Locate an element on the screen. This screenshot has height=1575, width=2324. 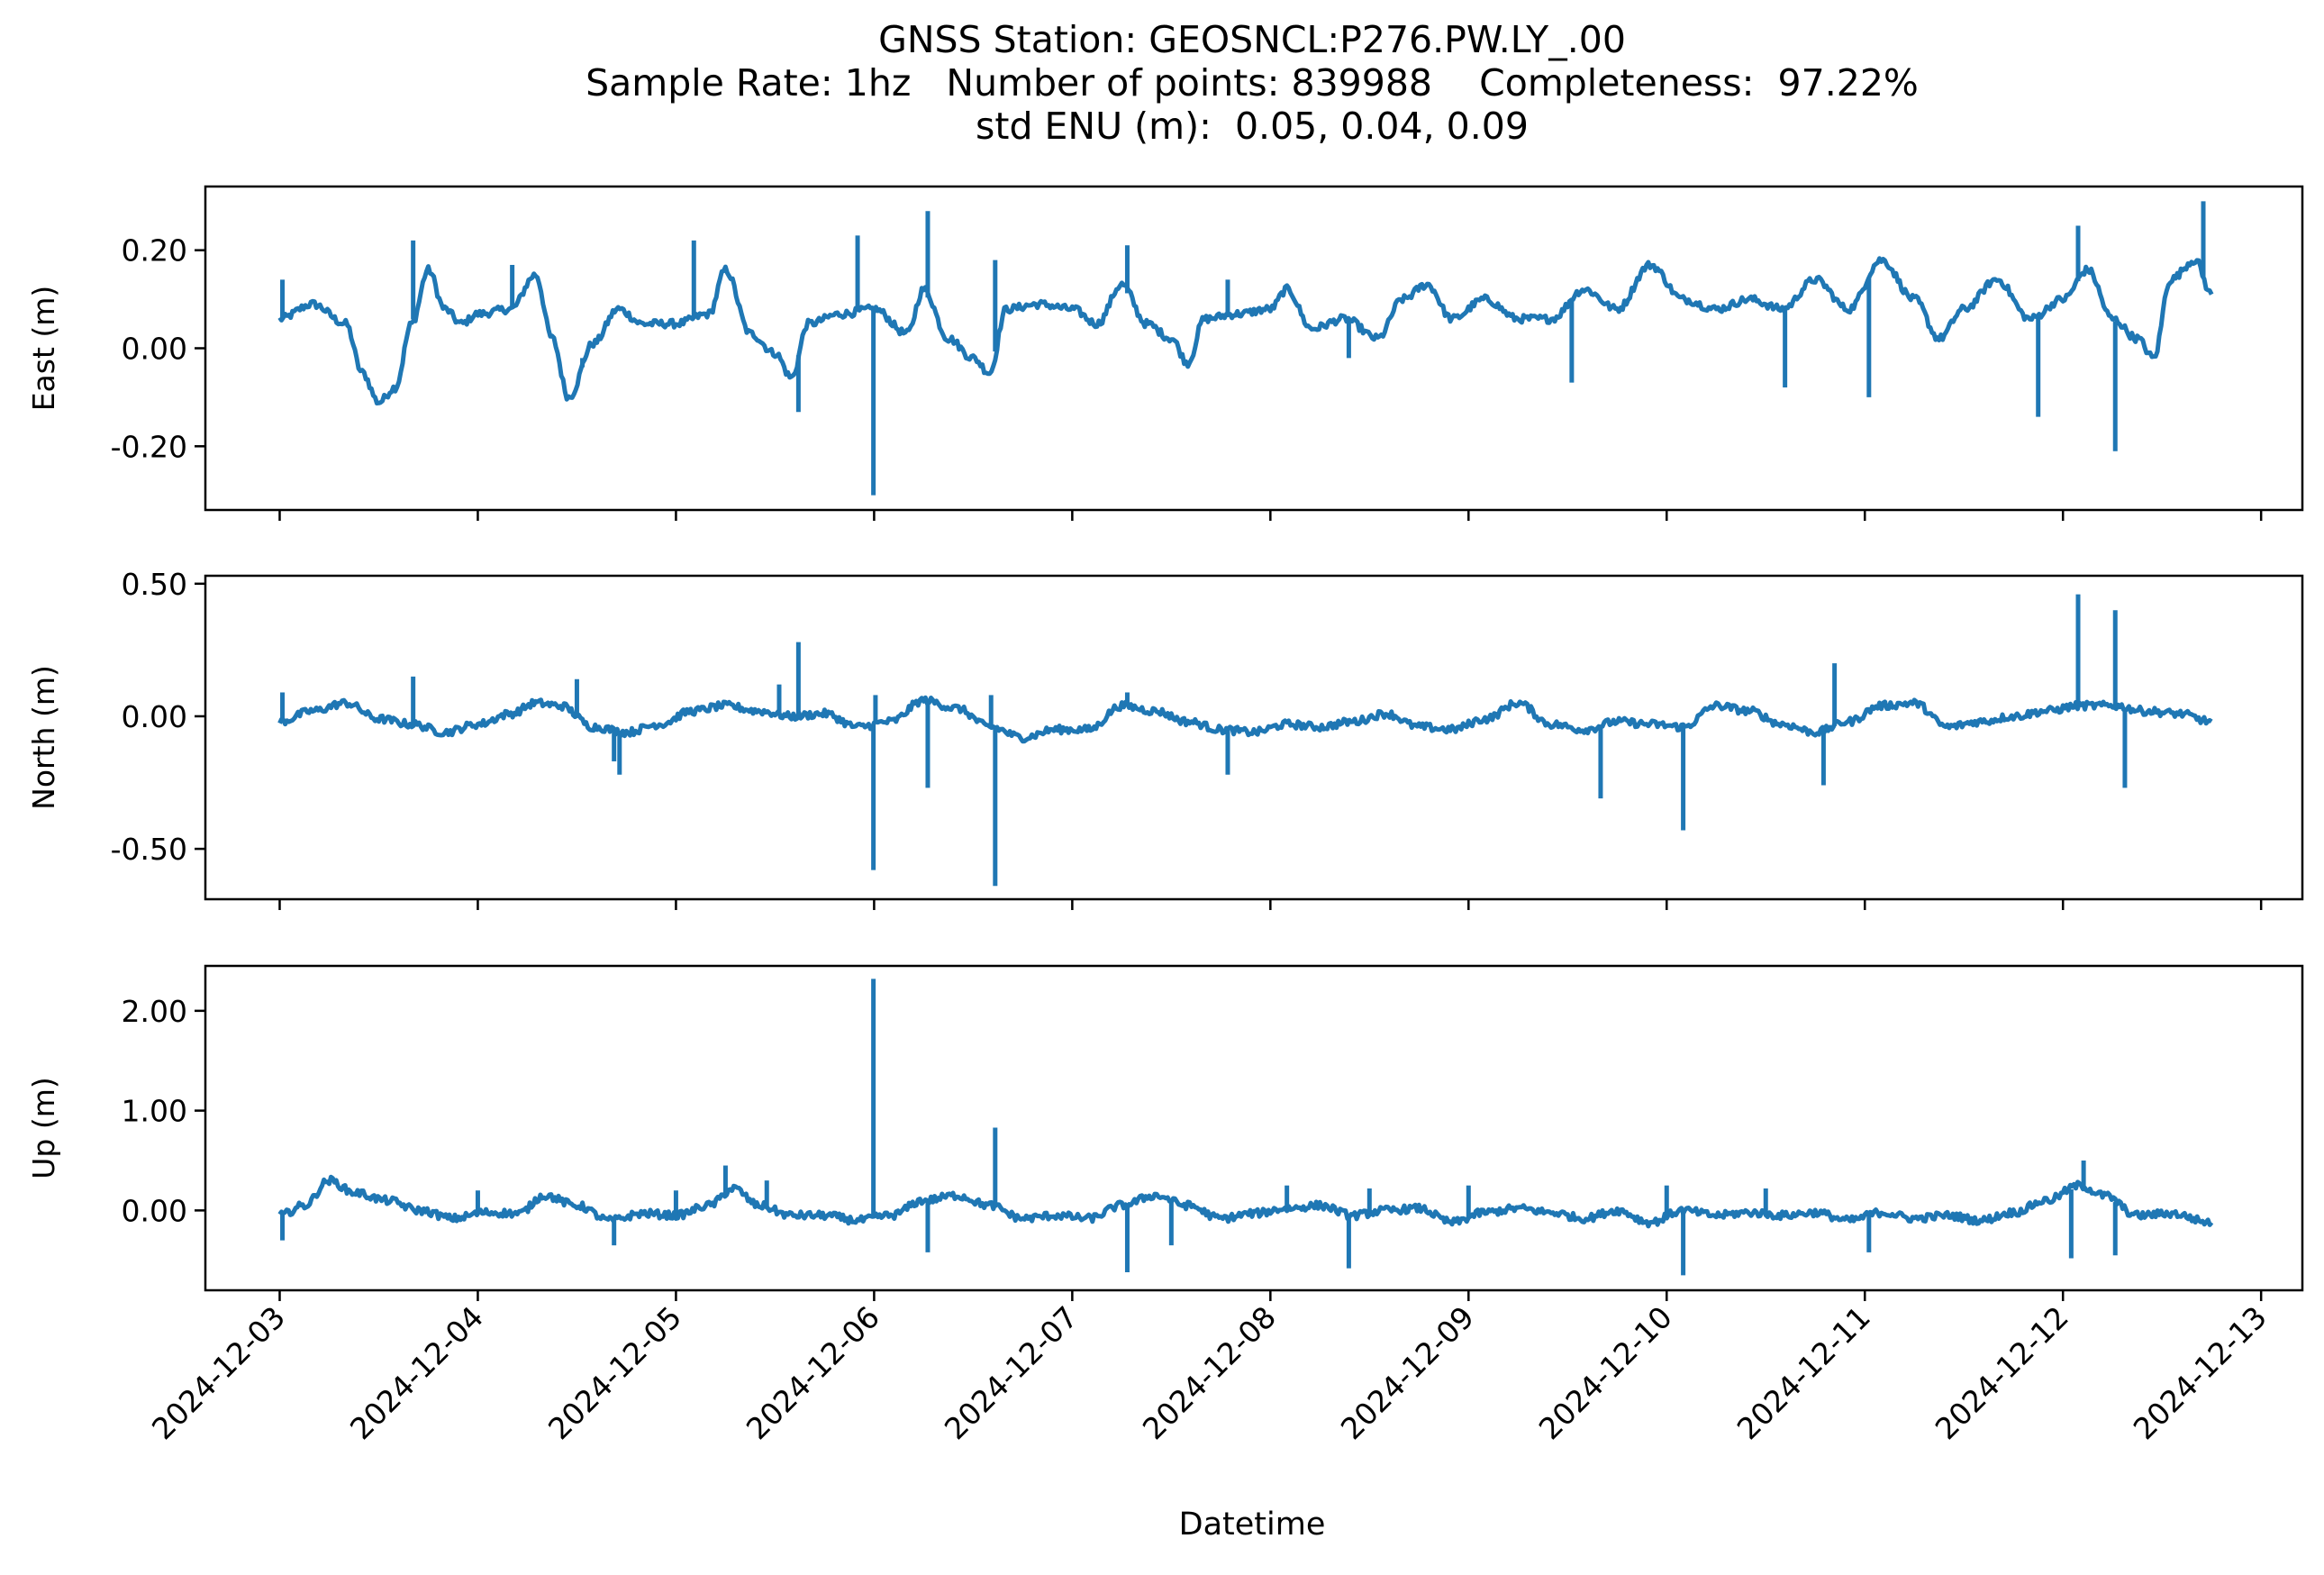
y-tick-label-0-0: -0.20 is located at coordinates (149, 446).